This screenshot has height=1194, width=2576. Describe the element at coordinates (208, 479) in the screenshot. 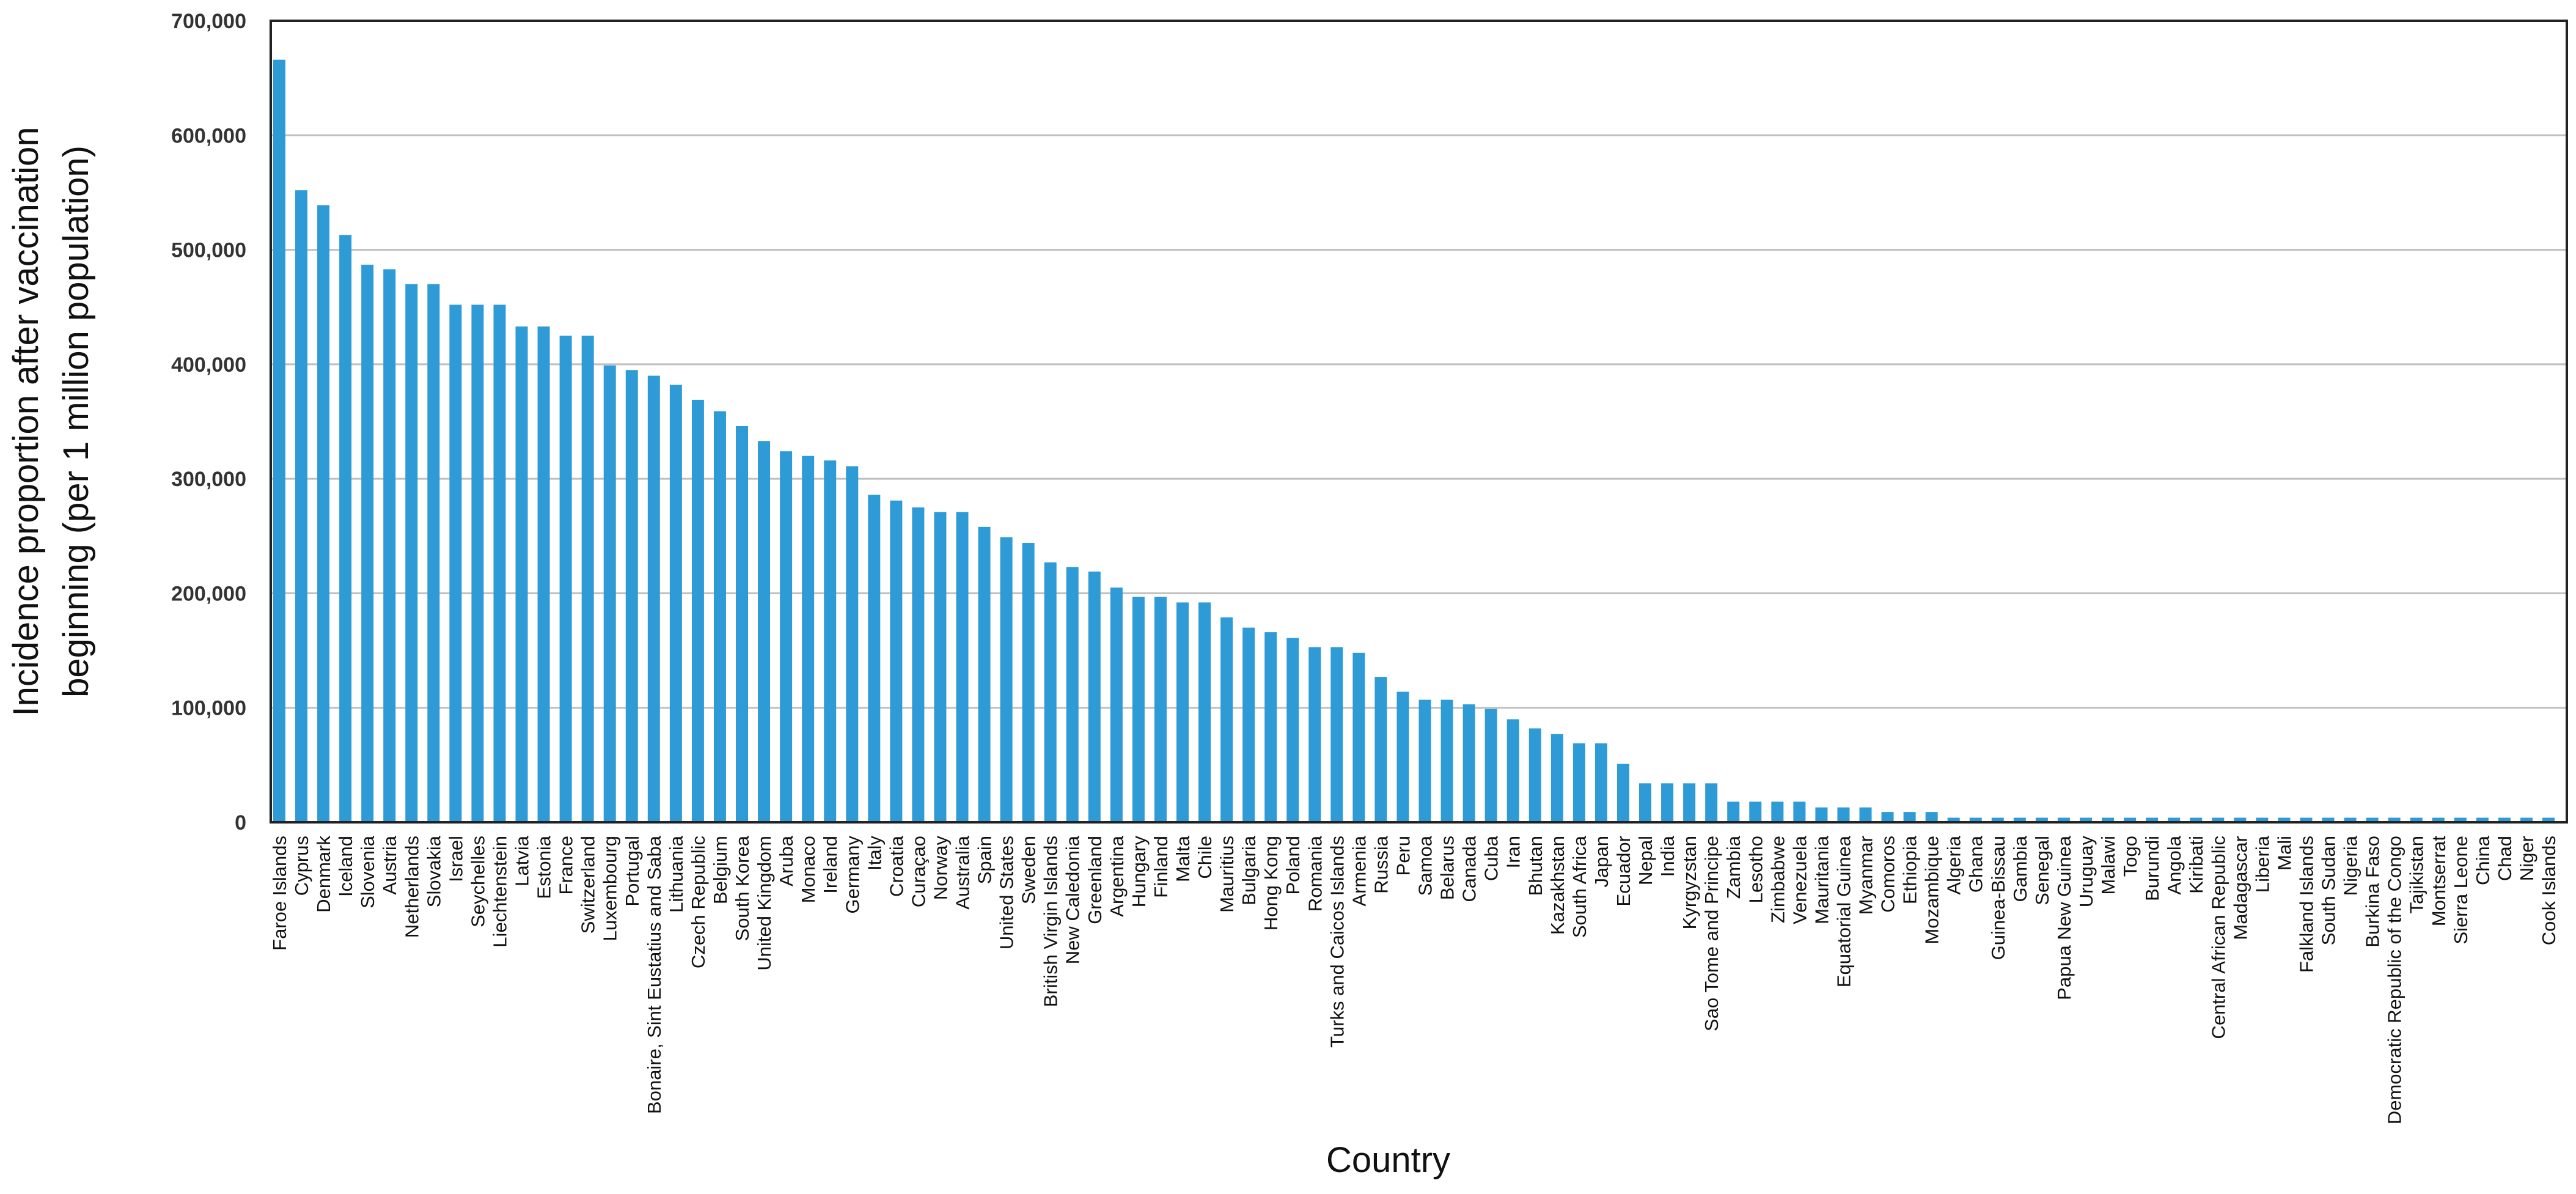

I see `y-tick-label: 300,000` at that location.